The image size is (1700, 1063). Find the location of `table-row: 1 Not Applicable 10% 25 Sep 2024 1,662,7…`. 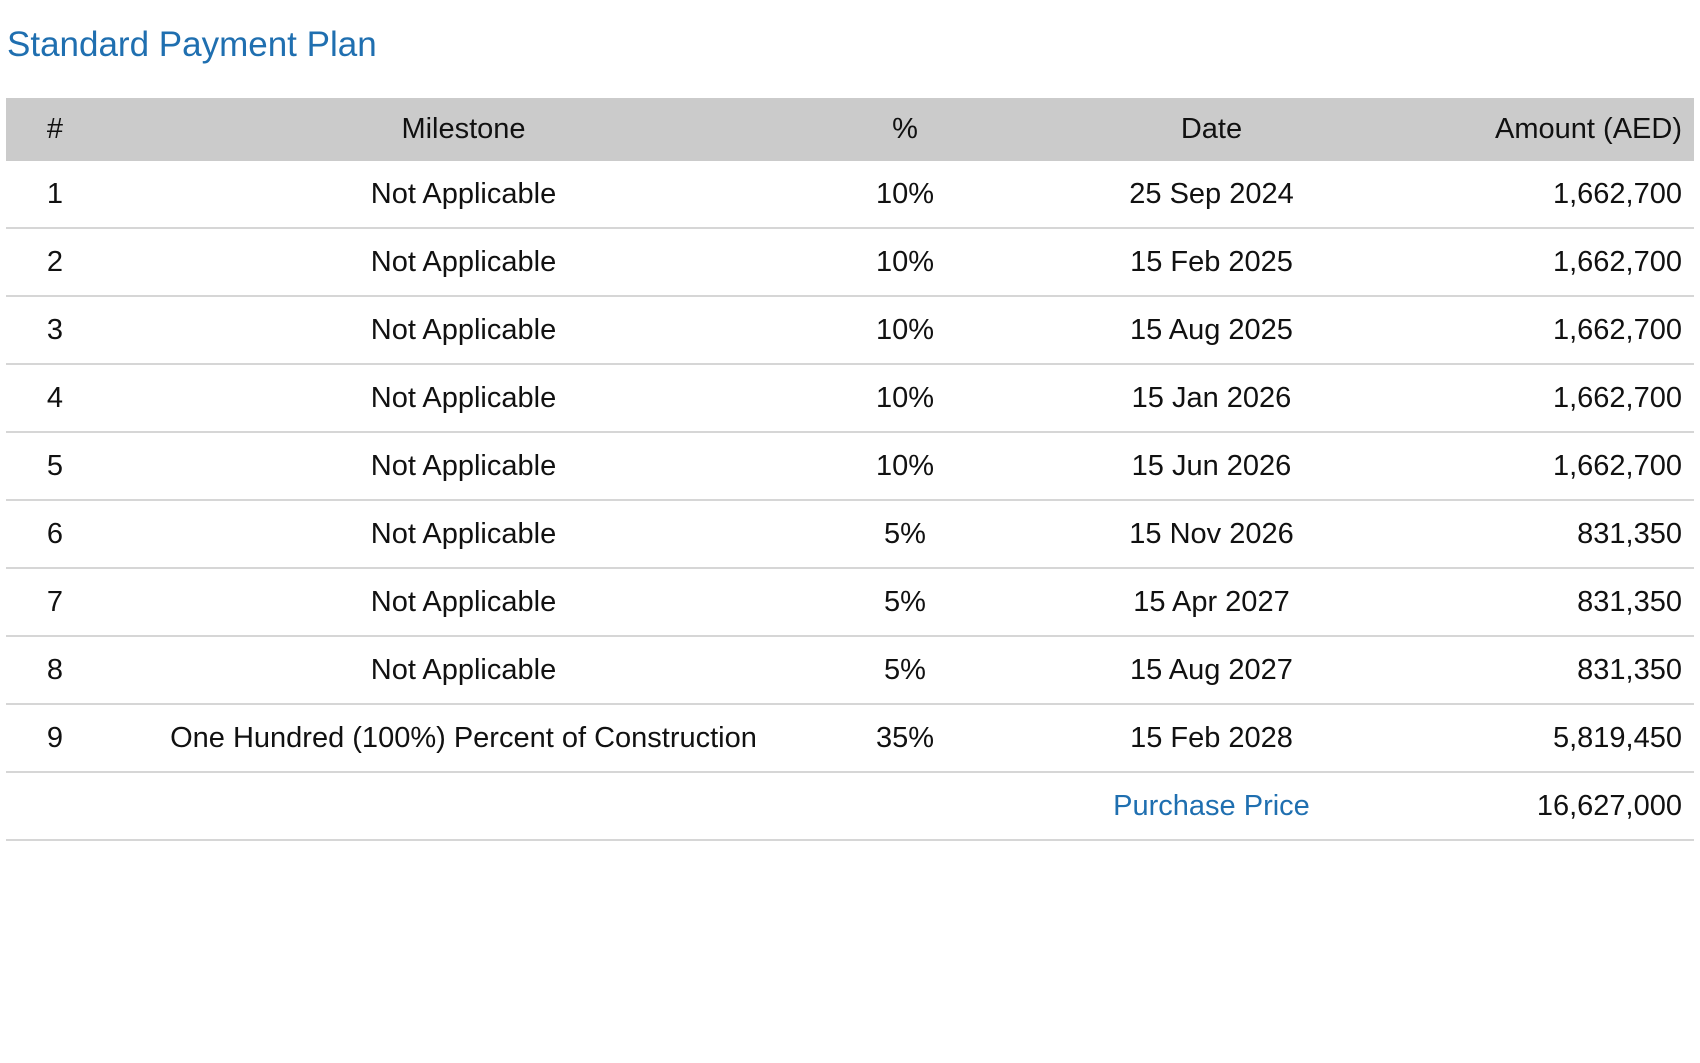

table-row: 1 Not Applicable 10% 25 Sep 2024 1,662,7… is located at coordinates (850, 195).